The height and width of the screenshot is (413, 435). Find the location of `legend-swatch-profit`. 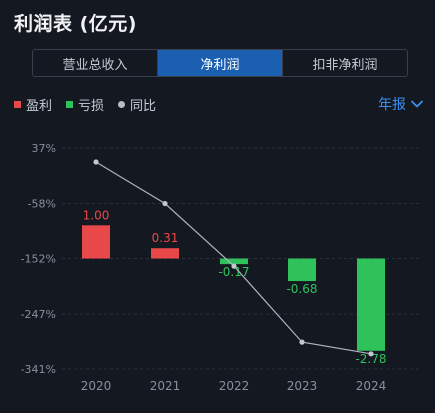

legend-swatch-profit is located at coordinates (17, 104).